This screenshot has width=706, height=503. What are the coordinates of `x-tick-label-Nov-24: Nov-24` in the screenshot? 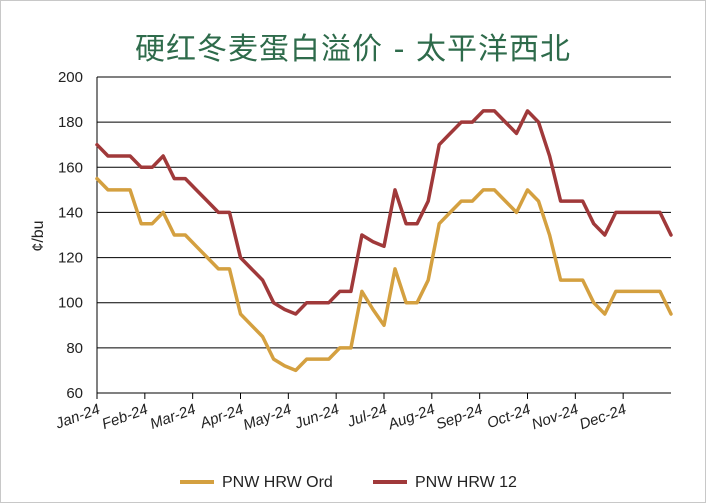 It's located at (554, 417).